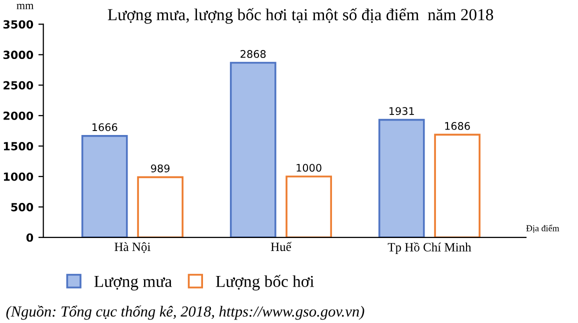 The width and height of the screenshot is (578, 323). What do you see at coordinates (19, 85) in the screenshot?
I see `y-tick-label: 2500` at bounding box center [19, 85].